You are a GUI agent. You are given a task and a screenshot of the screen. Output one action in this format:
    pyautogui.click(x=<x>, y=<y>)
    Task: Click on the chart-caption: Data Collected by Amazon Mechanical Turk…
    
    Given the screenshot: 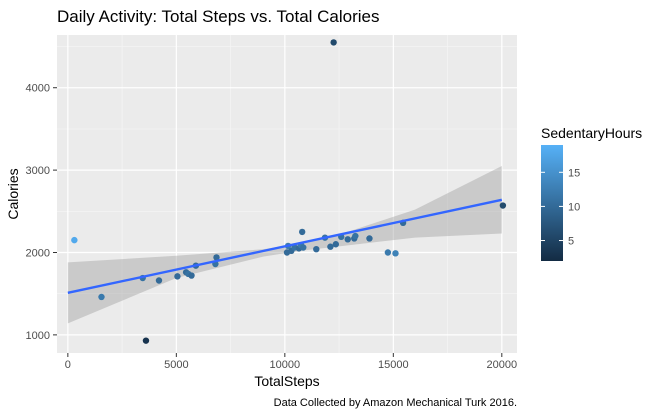 What is the action you would take?
    pyautogui.click(x=395, y=403)
    